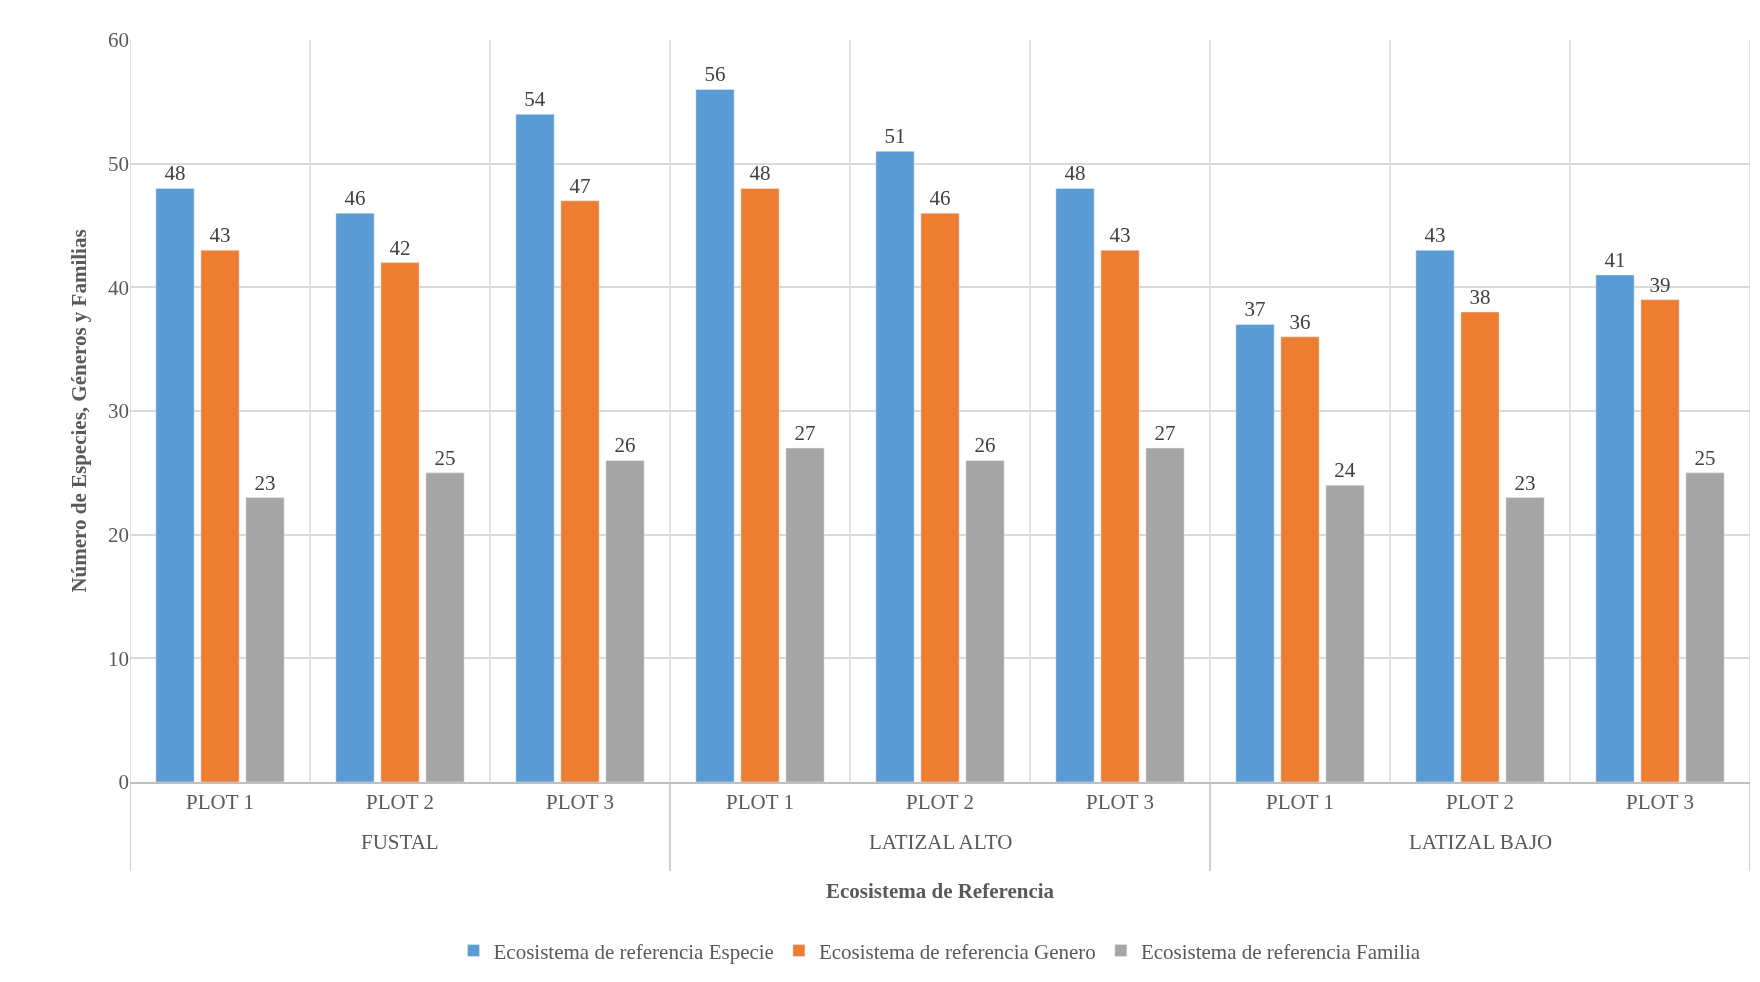 This screenshot has width=1760, height=982. Describe the element at coordinates (400, 842) in the screenshot. I see `text: FUSTAL` at that location.